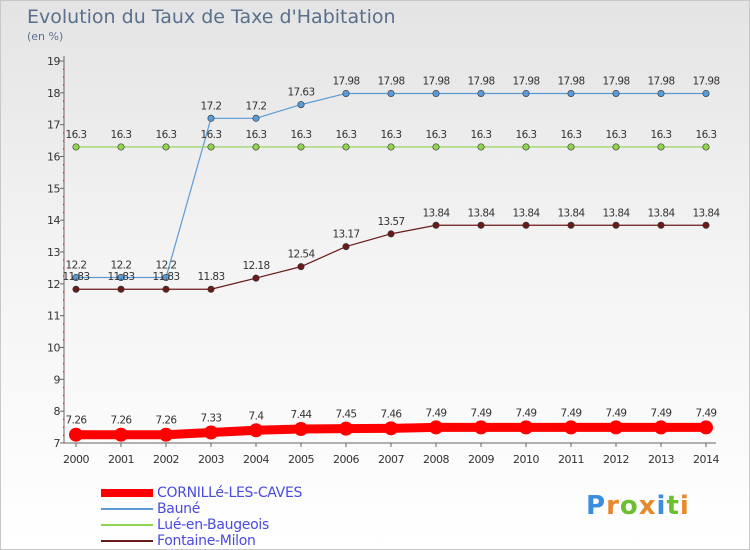  What do you see at coordinates (638, 506) in the screenshot?
I see `proxiti-logo: Proxiti` at bounding box center [638, 506].